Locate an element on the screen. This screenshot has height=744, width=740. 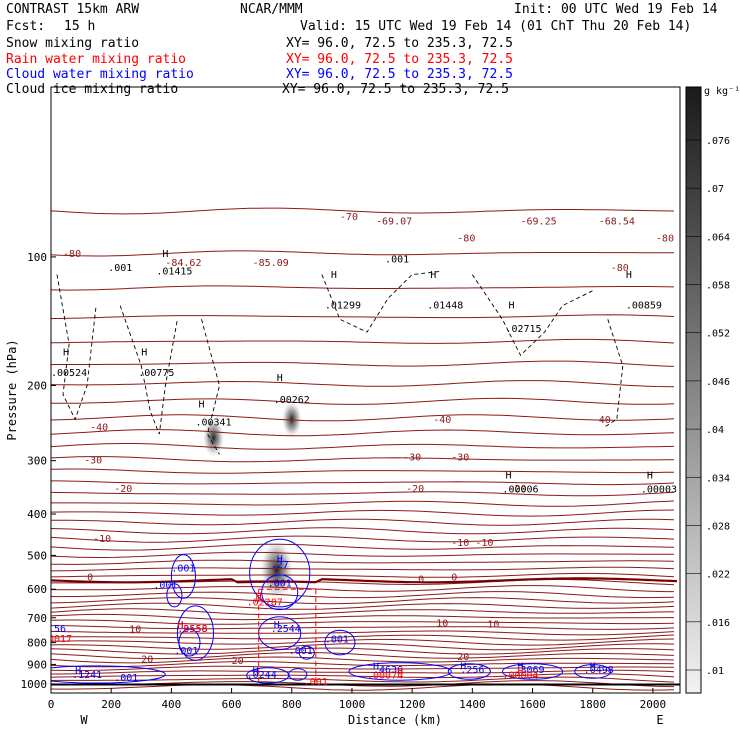
colorbar-label: .07 is located at coordinates (715, 189).